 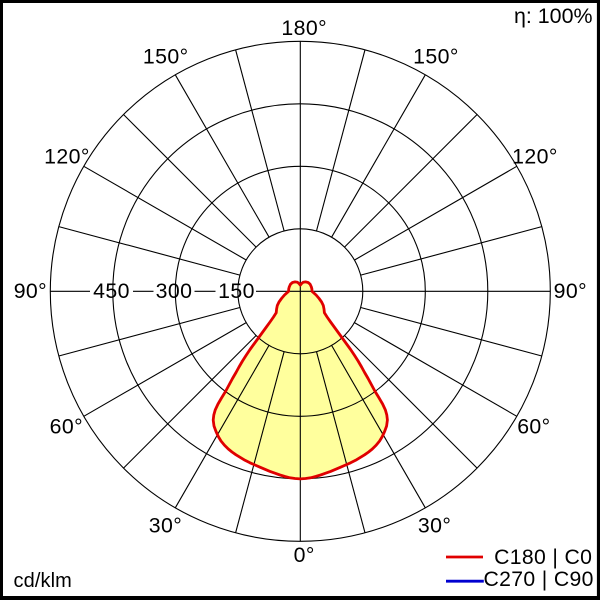 What do you see at coordinates (43, 581) in the screenshot?
I see `svg-text: cd/klm` at bounding box center [43, 581].